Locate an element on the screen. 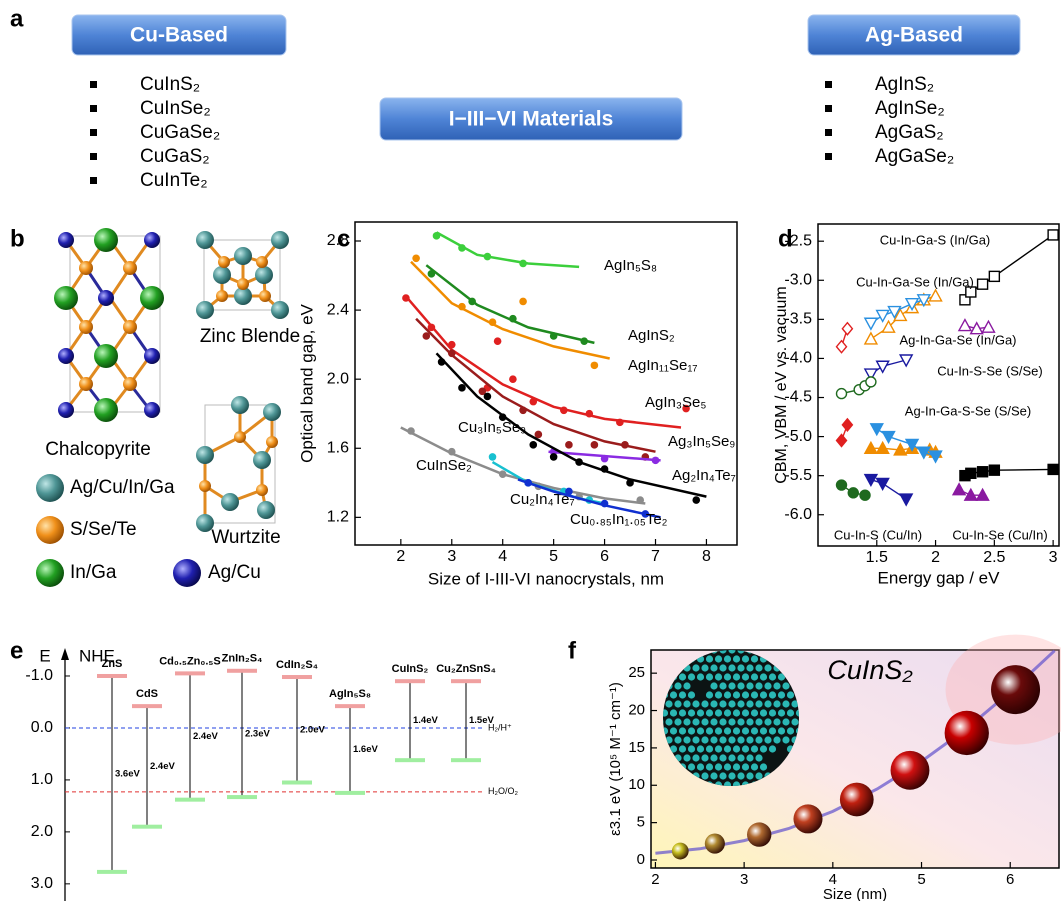 The height and width of the screenshot is (901, 1061). y-tick-label: -5.5 is located at coordinates (798, 475).